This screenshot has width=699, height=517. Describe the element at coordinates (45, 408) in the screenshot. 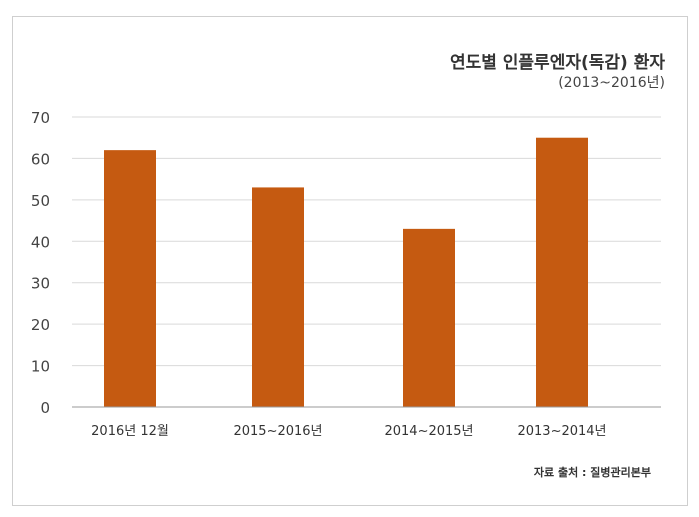

I see `y-tick-label: 0` at that location.